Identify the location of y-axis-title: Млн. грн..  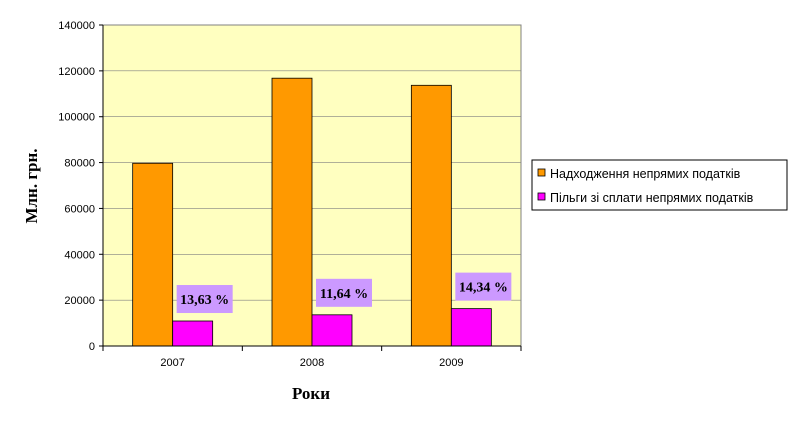
(31, 185).